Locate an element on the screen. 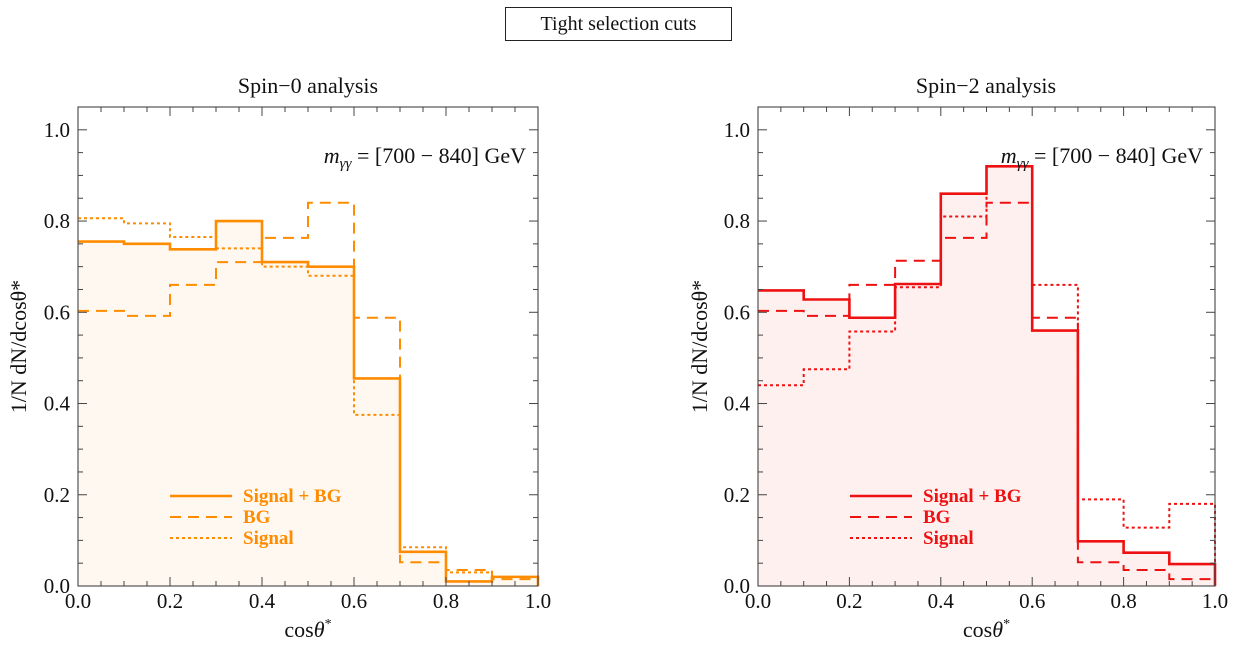 The image size is (1241, 646). panel-title: Spin−0 analysis is located at coordinates (308, 85).